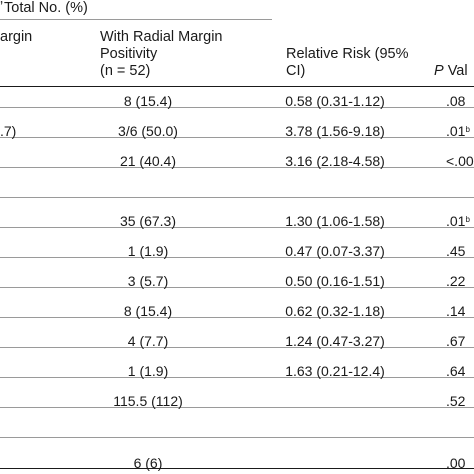 The image size is (474, 474). Describe the element at coordinates (148, 463) in the screenshot. I see `cell-positive: 6 (6)` at that location.